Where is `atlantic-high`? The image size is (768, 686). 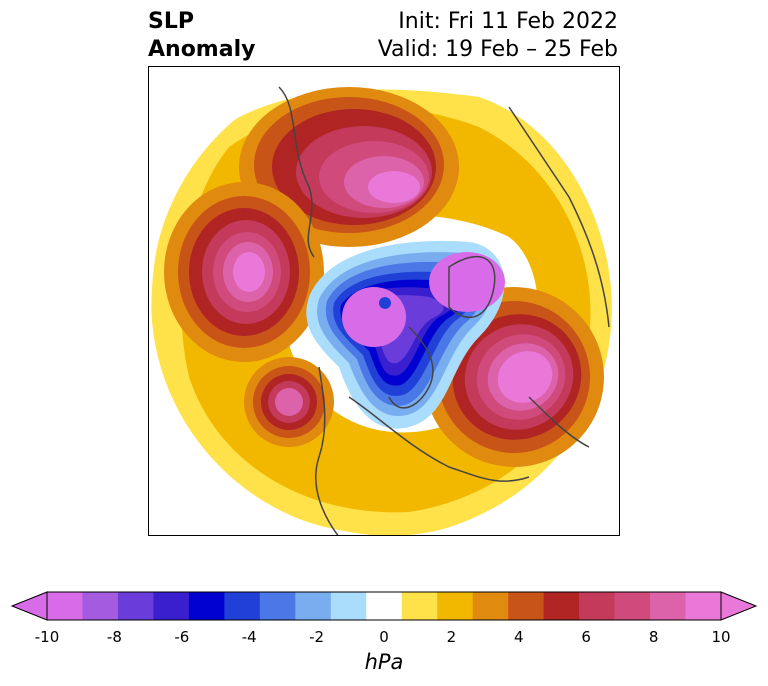 atlantic-high is located at coordinates (514, 377).